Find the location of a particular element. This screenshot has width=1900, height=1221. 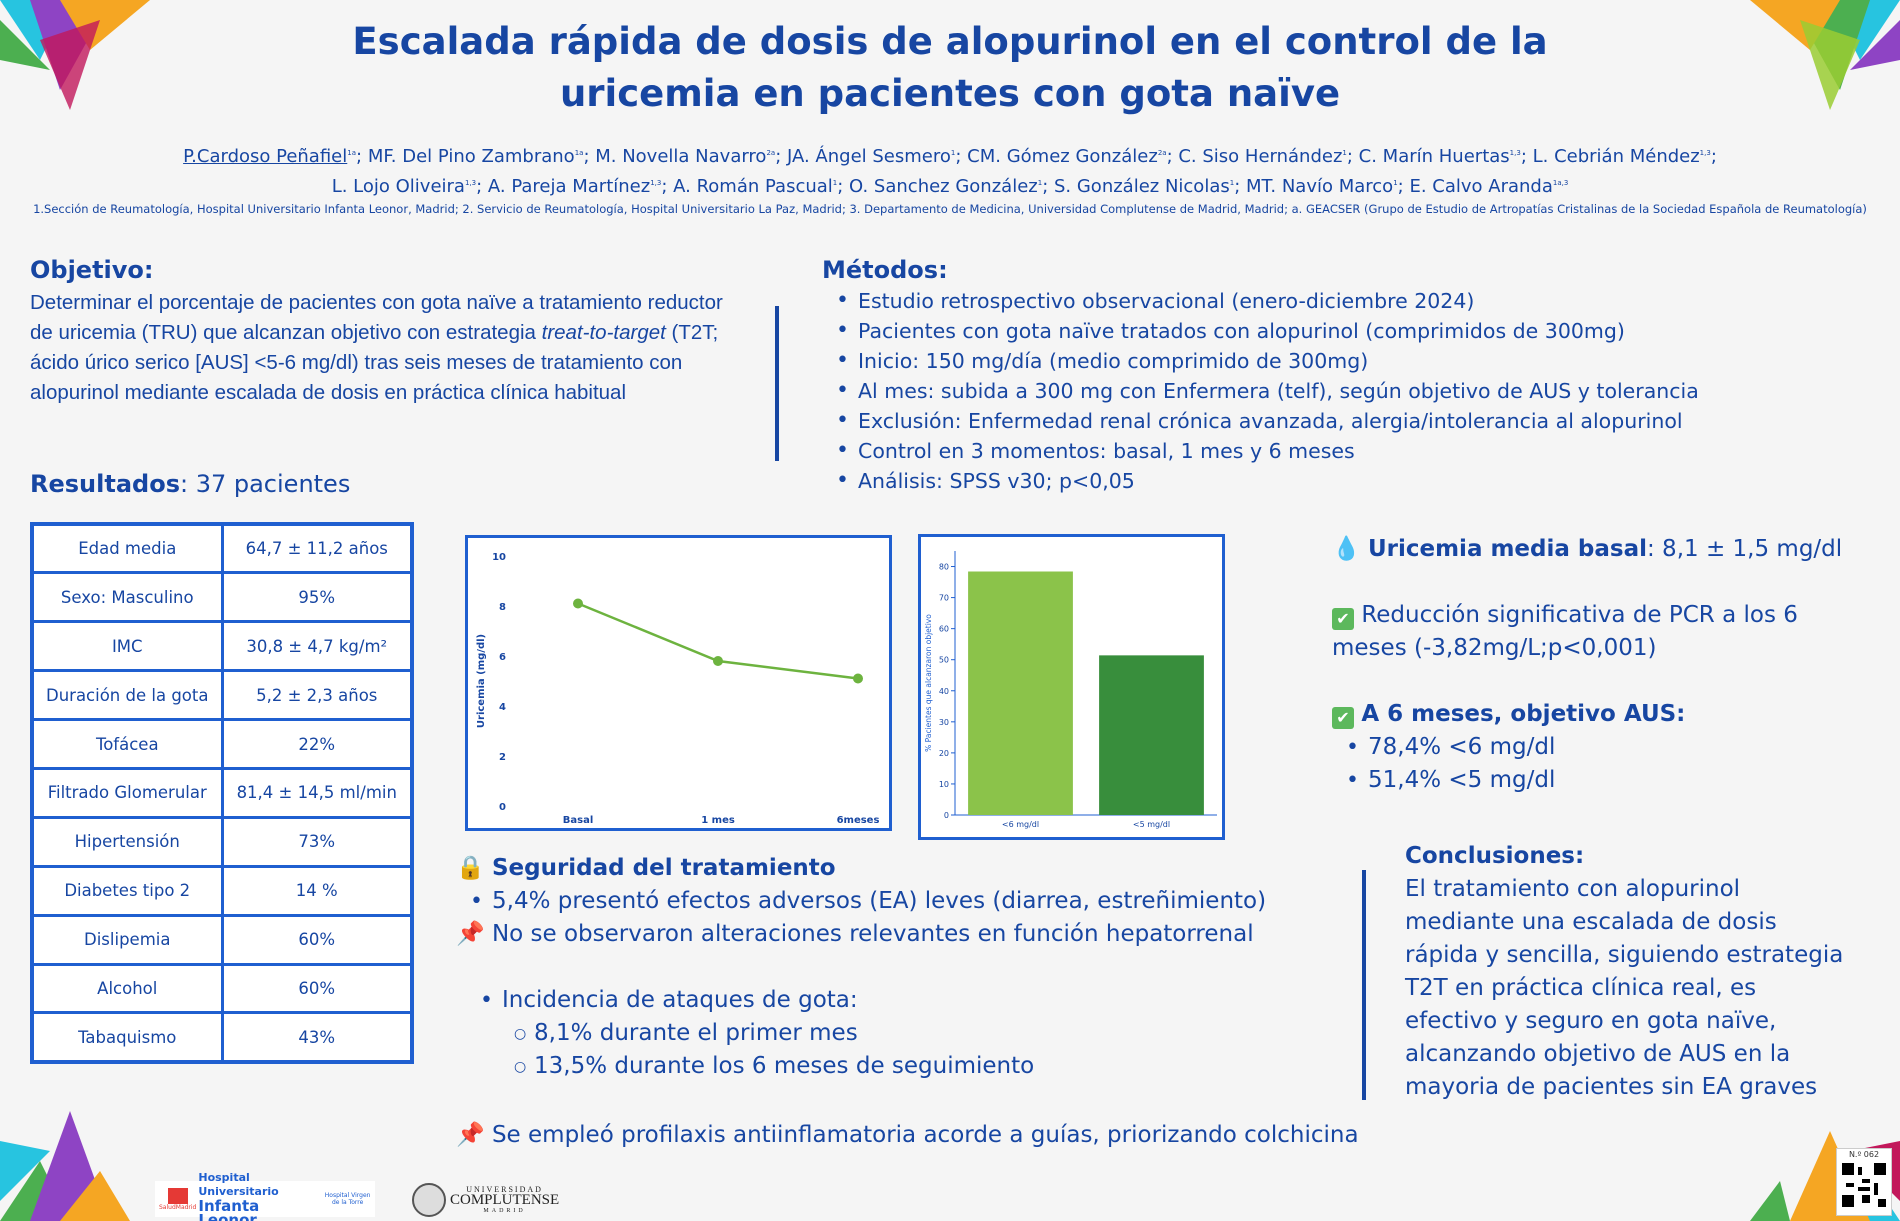

table-cell-label: Diabetes tipo 2 is located at coordinates (127, 890).